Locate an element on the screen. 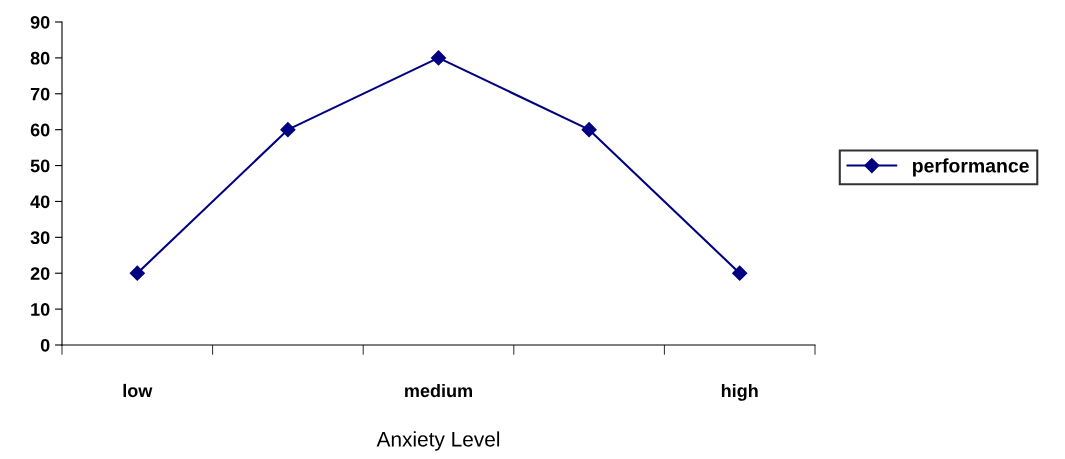 The image size is (1065, 459). legend-label: performance is located at coordinates (971, 167).